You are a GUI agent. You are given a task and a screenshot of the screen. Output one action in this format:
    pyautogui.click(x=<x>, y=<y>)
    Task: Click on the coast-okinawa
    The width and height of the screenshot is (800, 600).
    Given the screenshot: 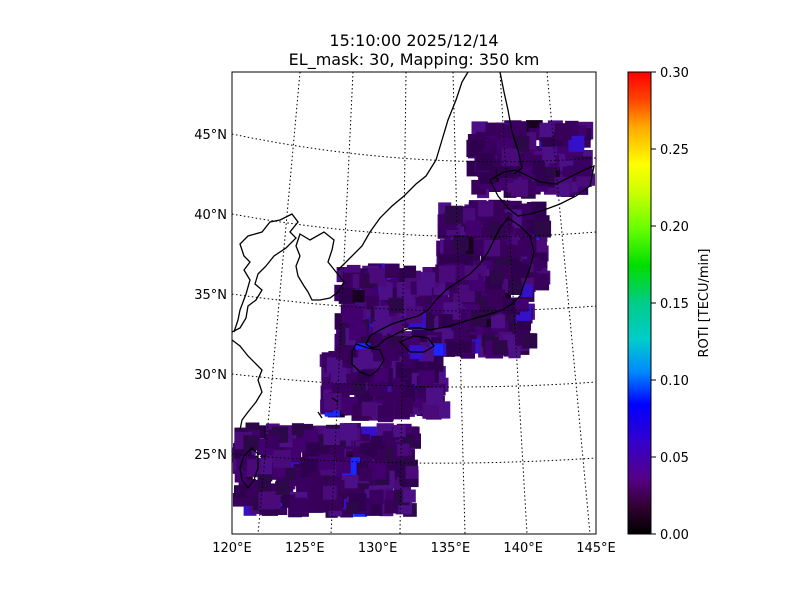 What is the action you would take?
    pyautogui.click(x=328, y=408)
    